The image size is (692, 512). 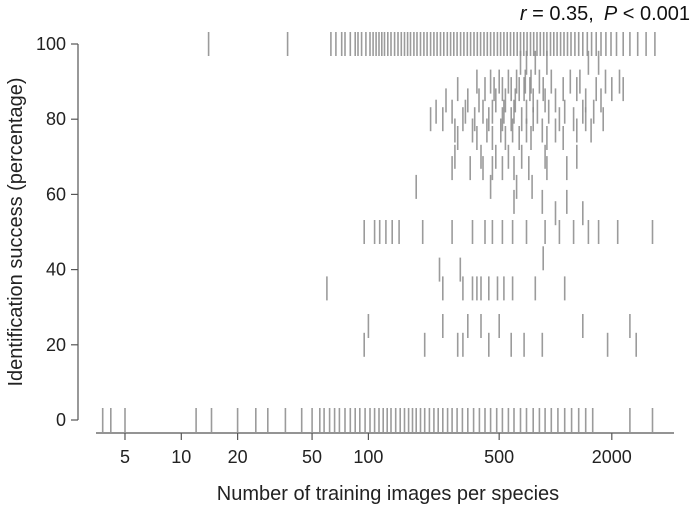 What do you see at coordinates (312, 457) in the screenshot?
I see `x-tick-label: 50` at bounding box center [312, 457].